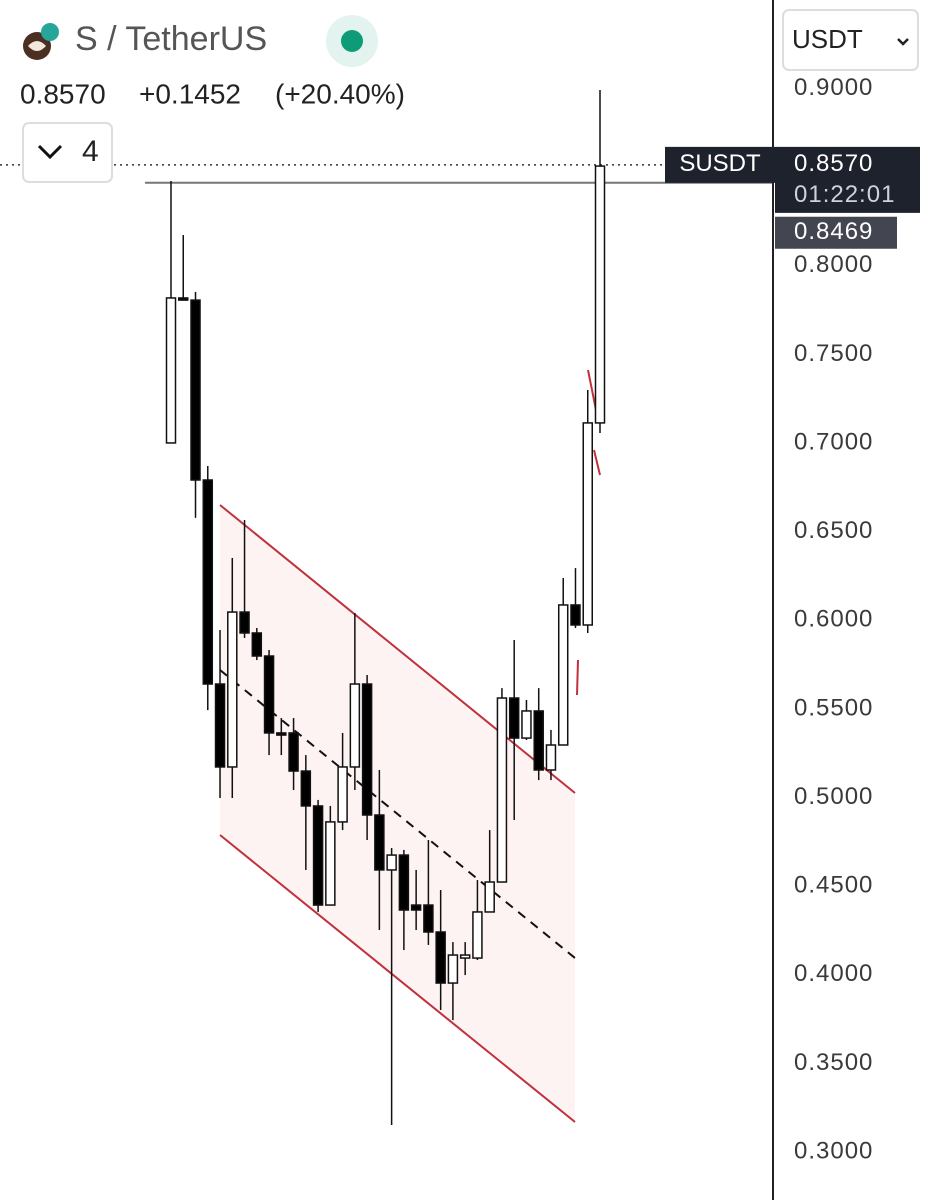 The image size is (930, 1200). I want to click on interval-chevron, so click(50, 152).